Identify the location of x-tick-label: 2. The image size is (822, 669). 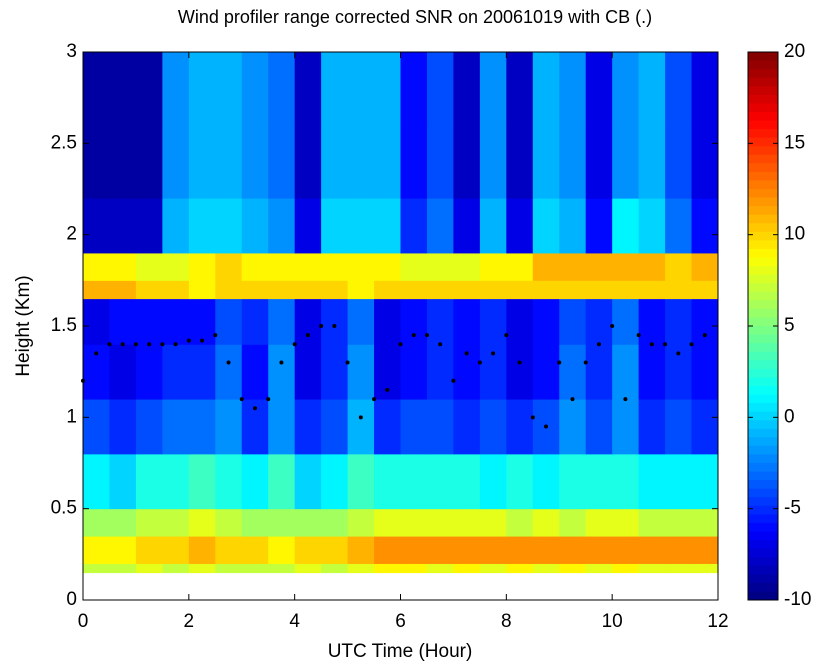
(189, 621).